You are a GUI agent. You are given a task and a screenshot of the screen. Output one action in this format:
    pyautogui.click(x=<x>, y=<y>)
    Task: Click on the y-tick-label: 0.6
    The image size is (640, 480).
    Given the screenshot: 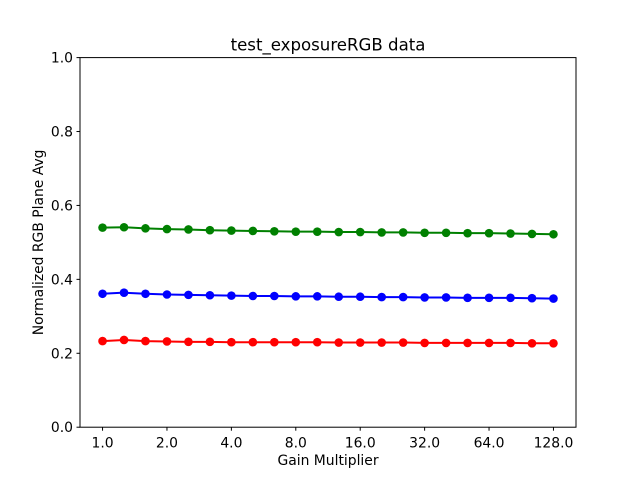 What is the action you would take?
    pyautogui.click(x=62, y=206)
    